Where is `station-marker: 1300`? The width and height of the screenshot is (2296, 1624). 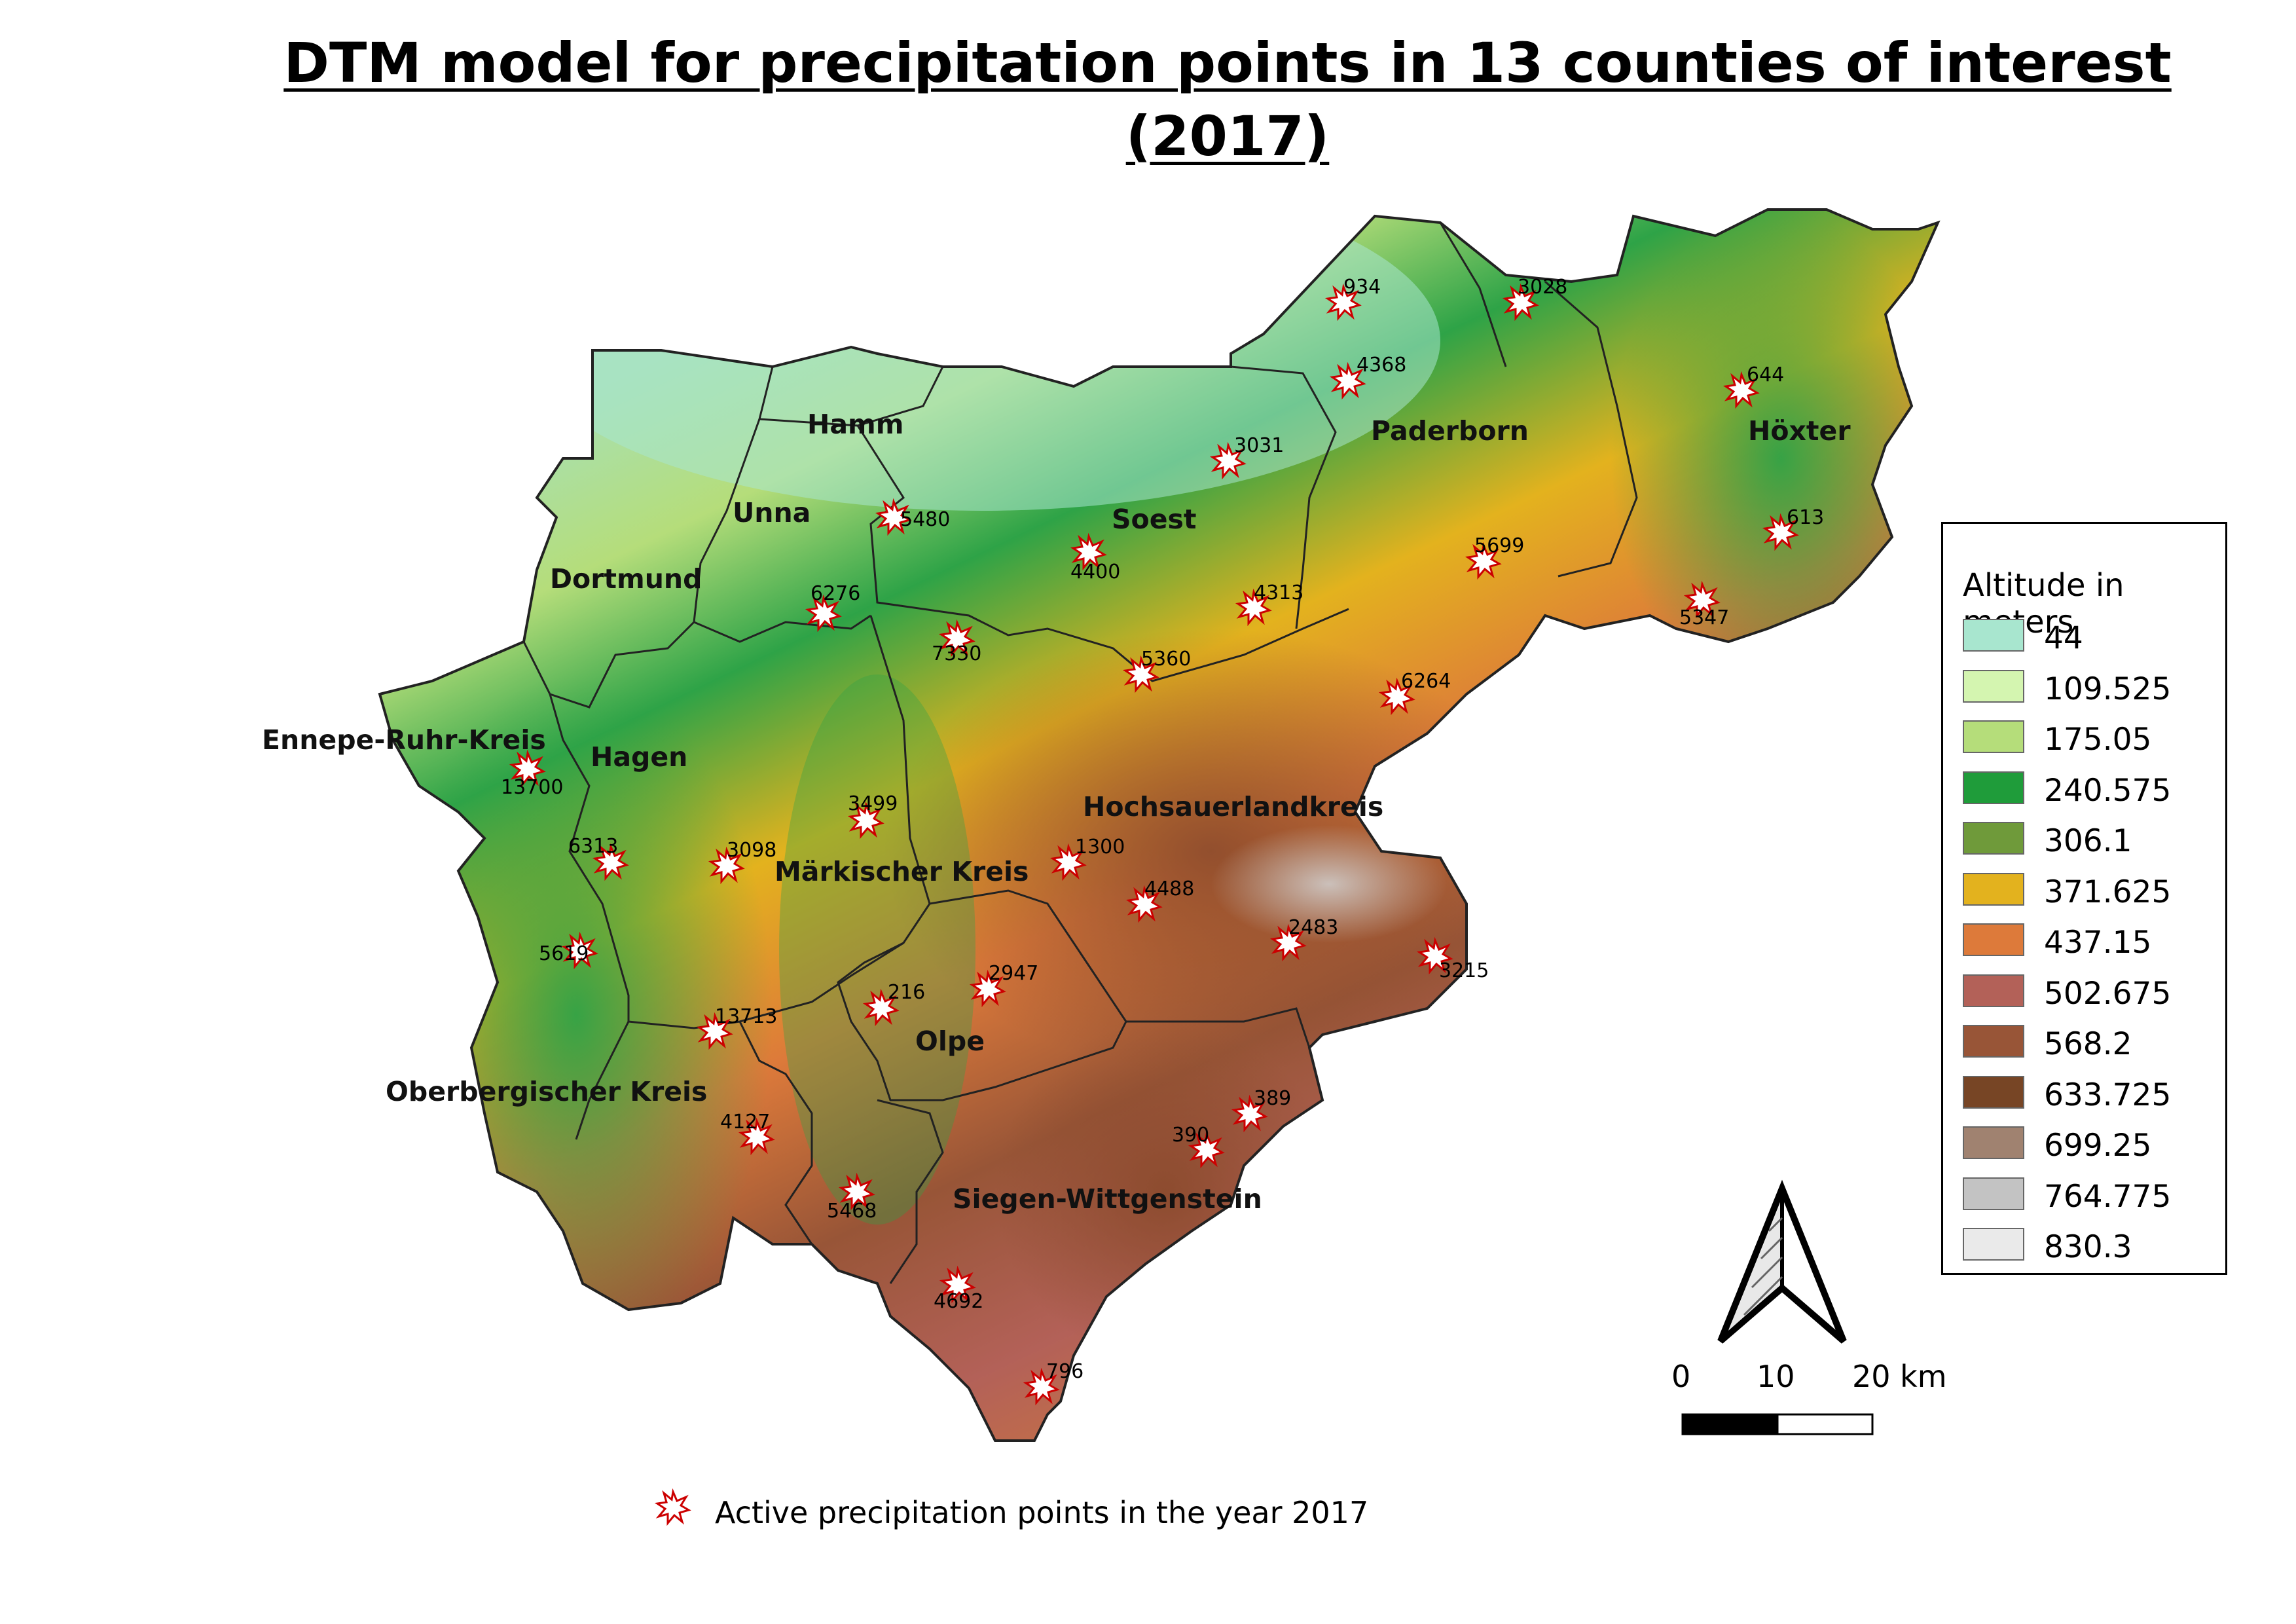
station-marker: 1300 is located at coordinates (1088, 857).